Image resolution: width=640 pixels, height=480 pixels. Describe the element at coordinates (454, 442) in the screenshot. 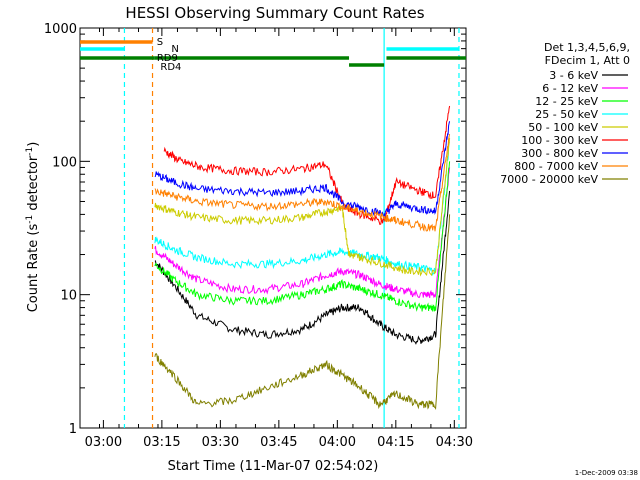

I see `x-tick-label: 04:30` at that location.